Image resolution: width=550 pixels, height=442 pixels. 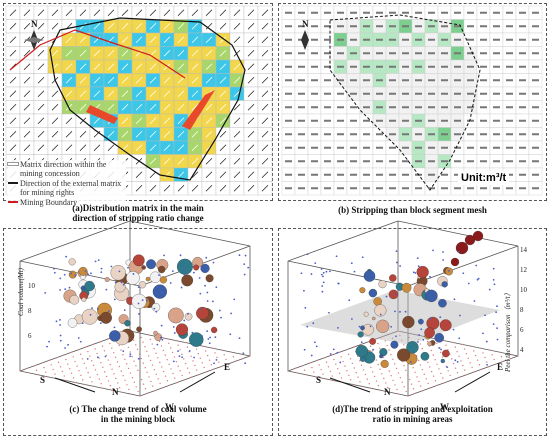 I want to click on d-direction-arrow, so click(x=350, y=385).